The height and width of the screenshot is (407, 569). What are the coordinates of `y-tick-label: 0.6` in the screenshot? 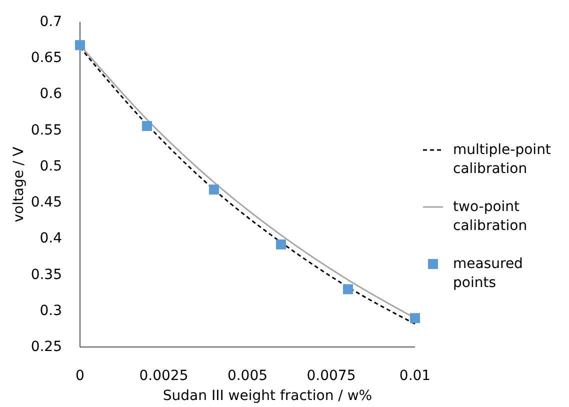 It's located at (51, 94).